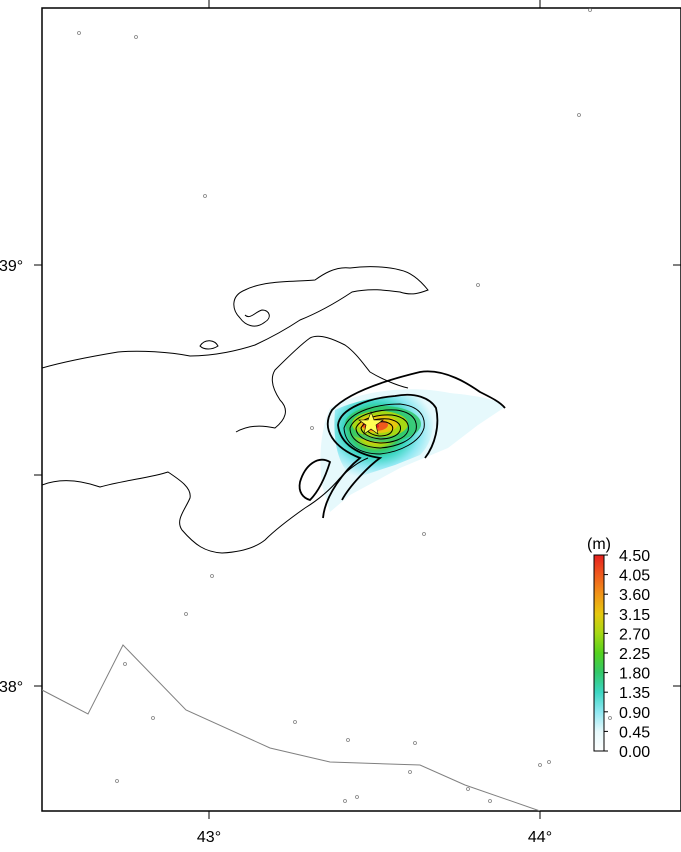 The height and width of the screenshot is (852, 681). What do you see at coordinates (291, 727) in the screenshot?
I see `fault-line` at bounding box center [291, 727].